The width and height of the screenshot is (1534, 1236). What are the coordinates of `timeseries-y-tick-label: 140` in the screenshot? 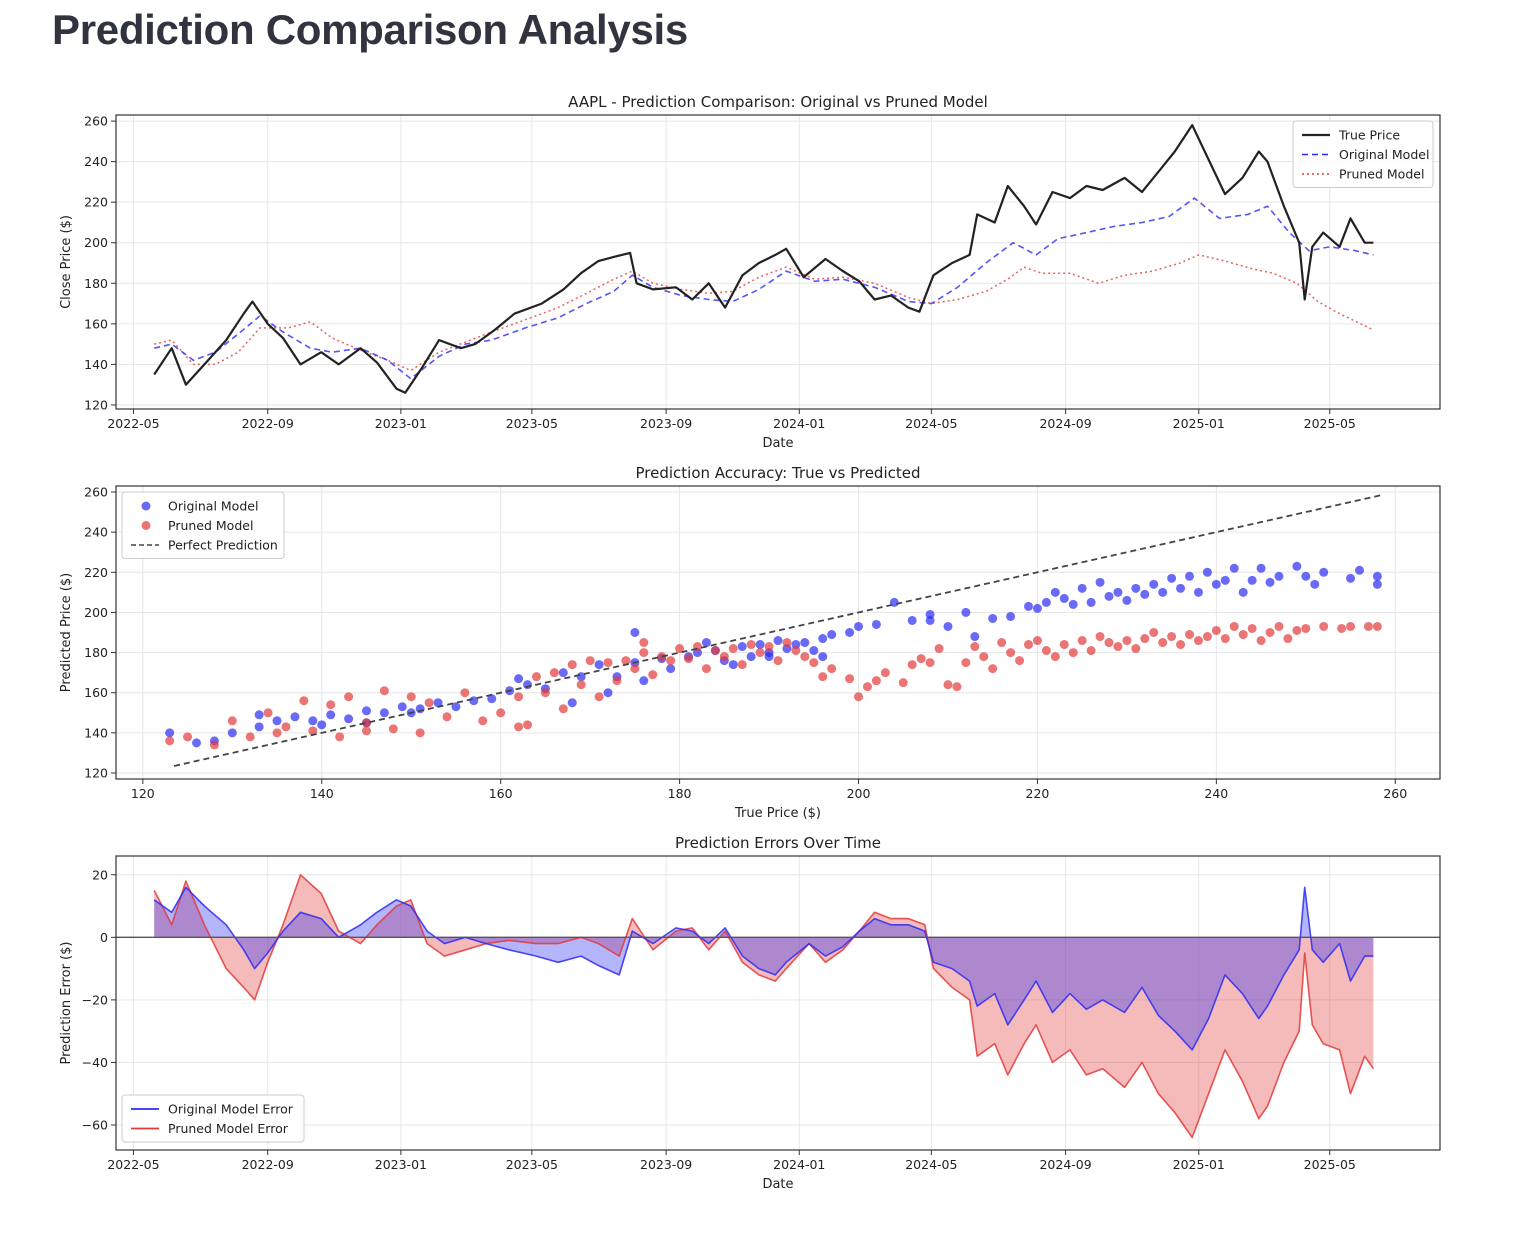 It's located at (96, 364).